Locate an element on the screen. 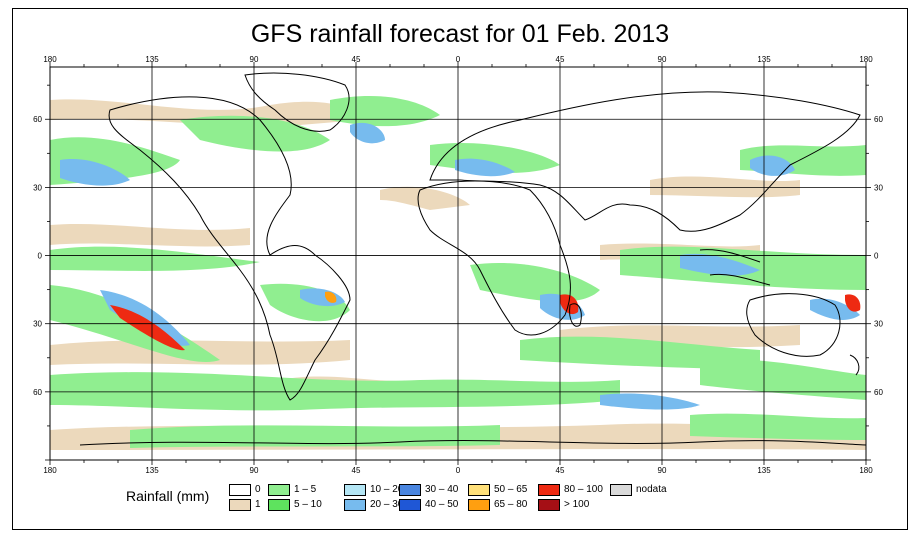 The height and width of the screenshot is (539, 920). x-tick-top-2: 90 is located at coordinates (254, 59).